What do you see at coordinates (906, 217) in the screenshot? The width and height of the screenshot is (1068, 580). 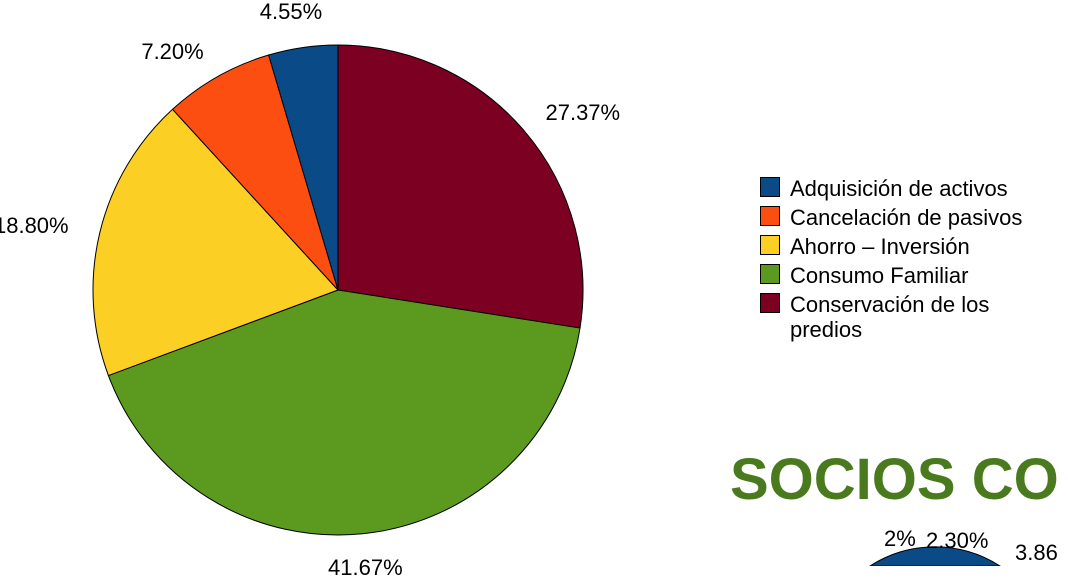 I see `legend-label: Cancelación de pasivos` at bounding box center [906, 217].